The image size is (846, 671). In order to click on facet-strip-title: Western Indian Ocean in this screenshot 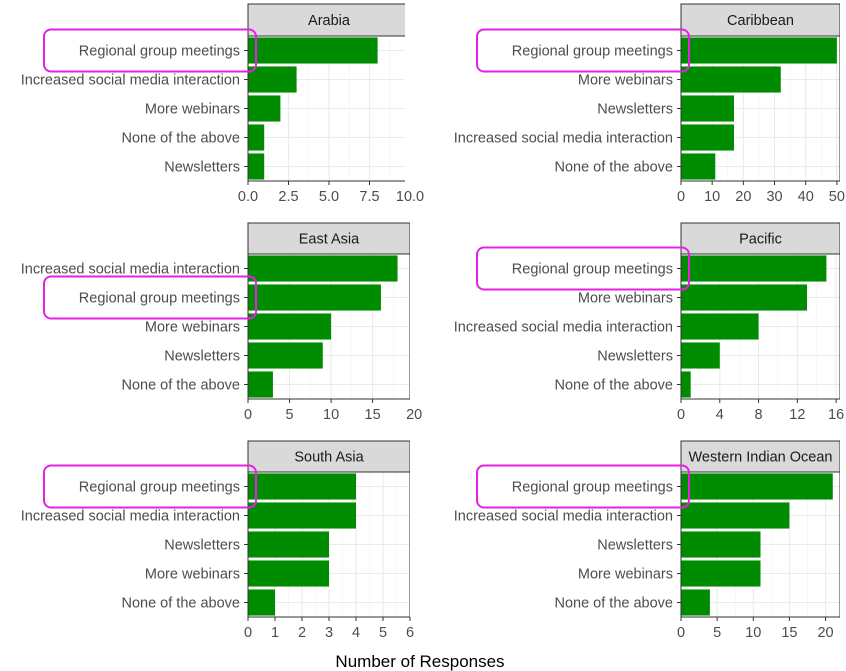, I will do `click(760, 458)`.